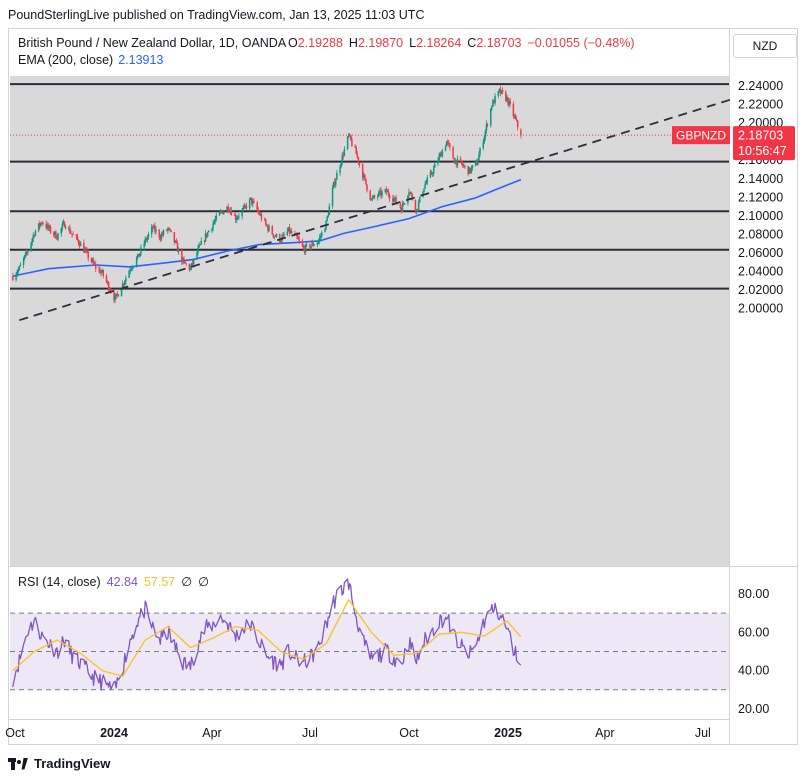 Image resolution: width=812 pixels, height=781 pixels. I want to click on high-label: H, so click(353, 43).